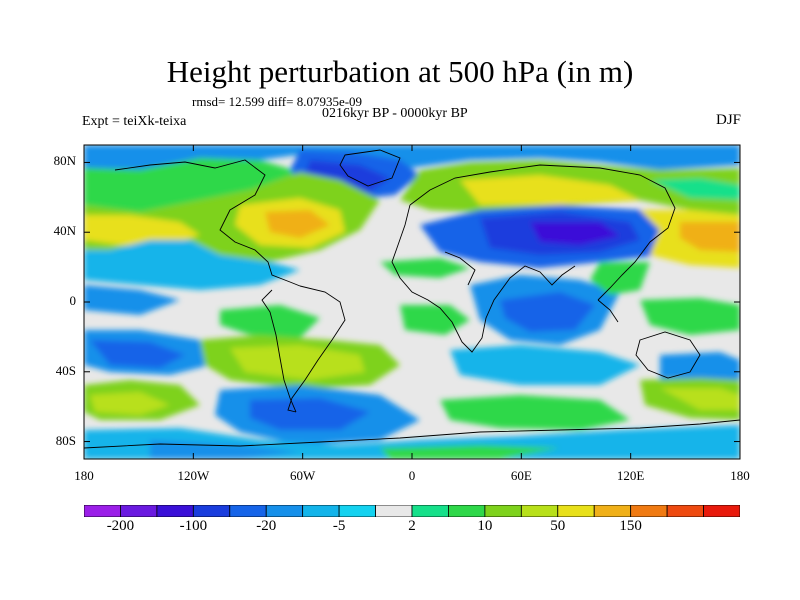  I want to click on map-title: Height perturbation at 500 hPa (in m), so click(400, 71).